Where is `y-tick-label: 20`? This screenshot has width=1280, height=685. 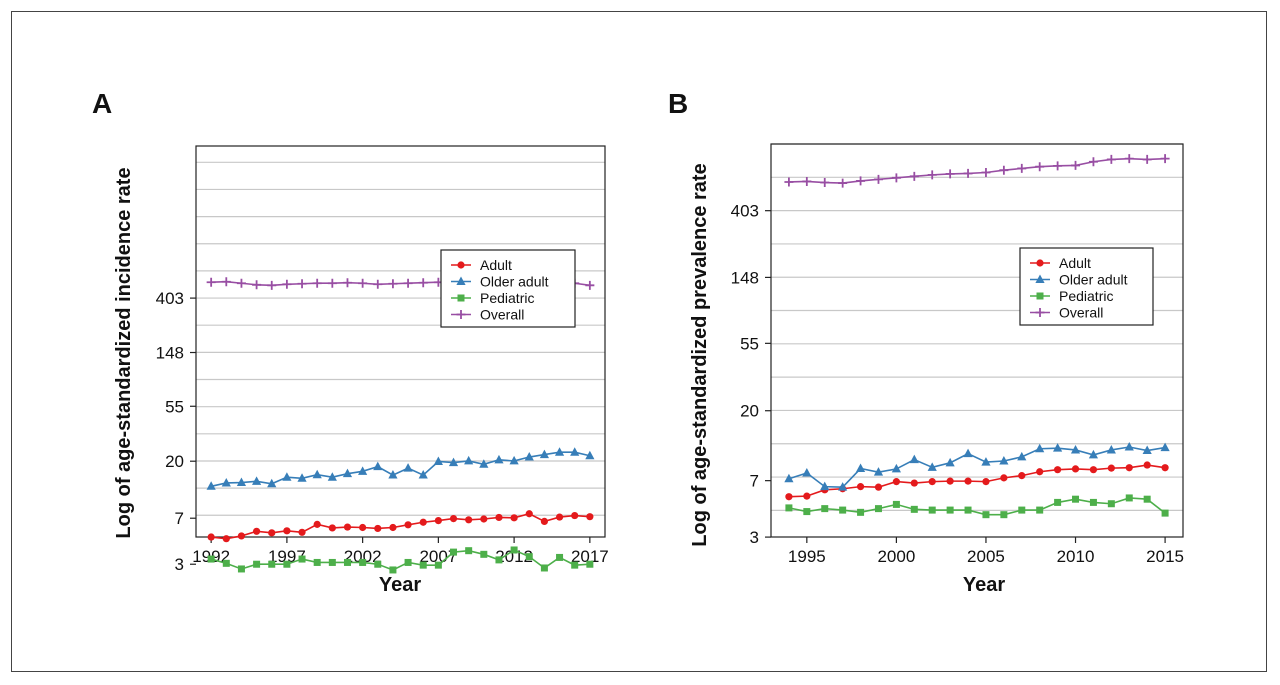
y-tick-label: 20 is located at coordinates (749, 411).